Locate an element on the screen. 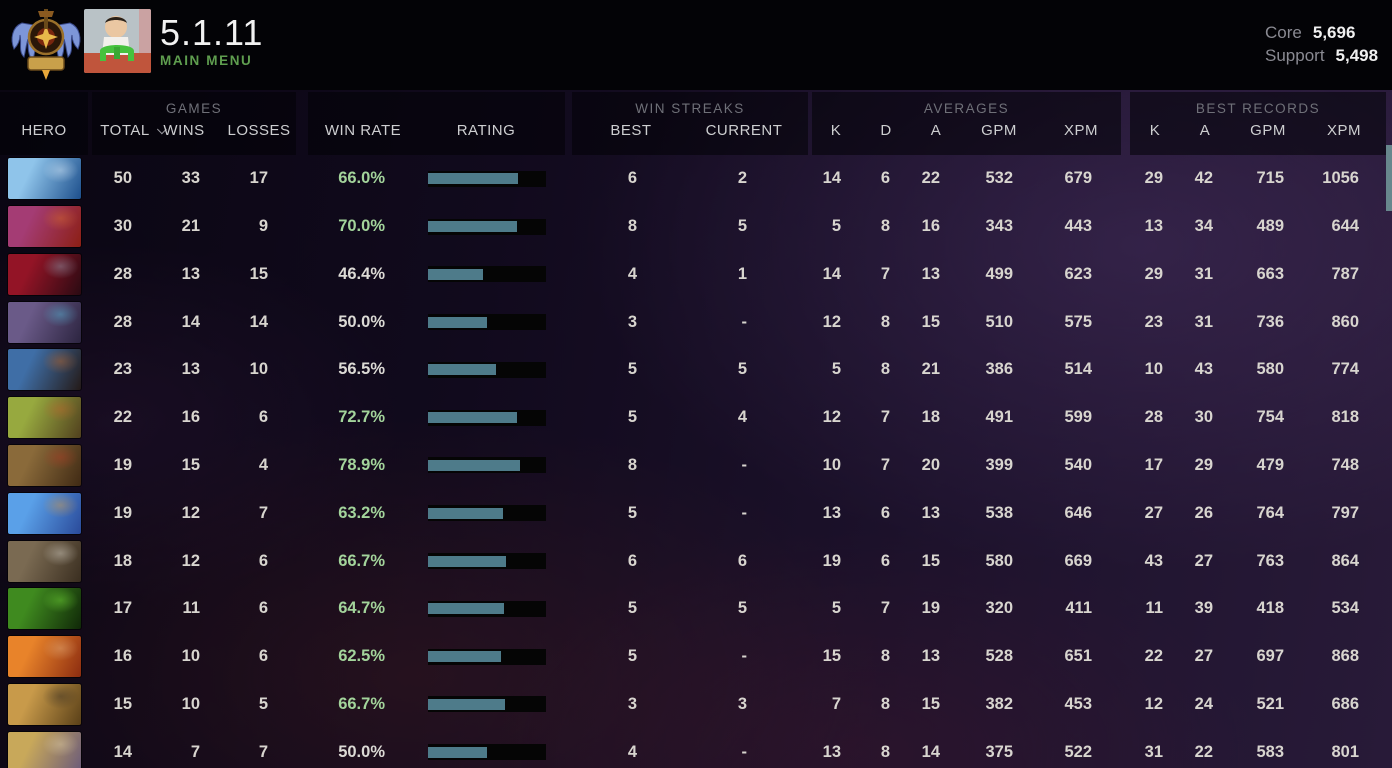 The image size is (1392, 768). player-avatar-photo is located at coordinates (117, 41).